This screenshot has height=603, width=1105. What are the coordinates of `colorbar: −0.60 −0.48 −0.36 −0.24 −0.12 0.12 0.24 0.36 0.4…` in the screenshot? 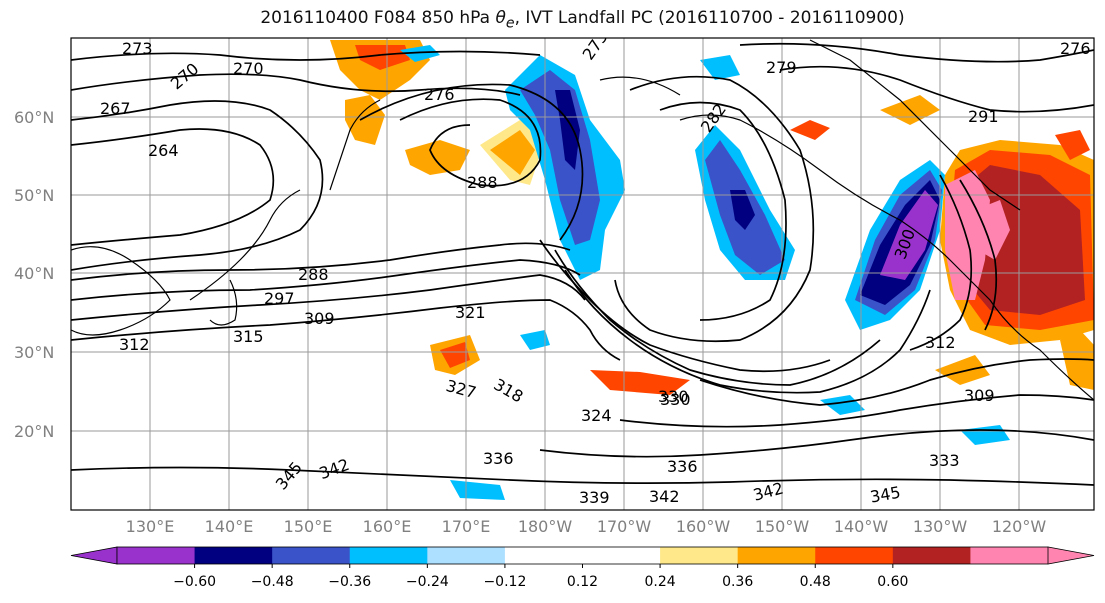 It's located at (582, 568).